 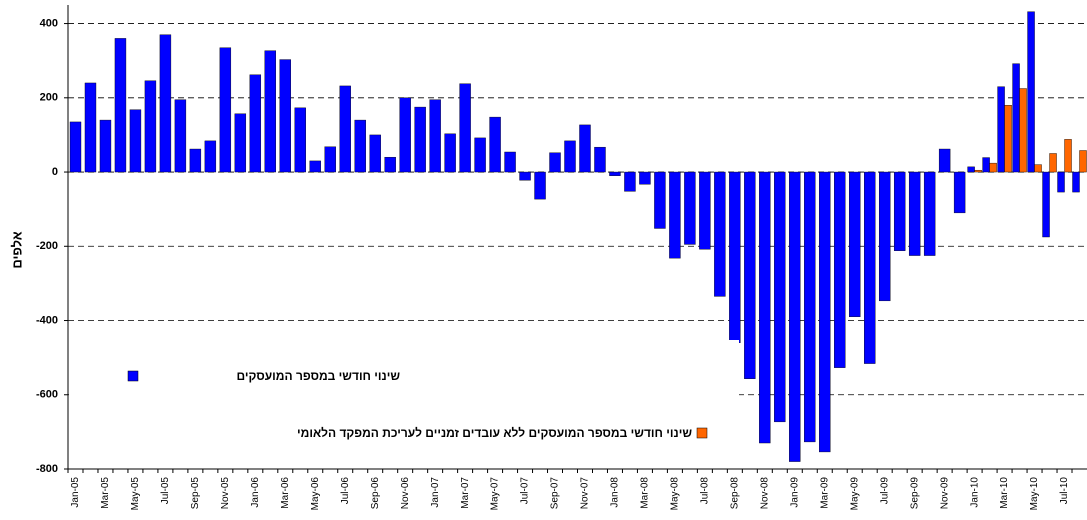 What do you see at coordinates (465, 493) in the screenshot?
I see `x-tick-label: Mar-07` at bounding box center [465, 493].